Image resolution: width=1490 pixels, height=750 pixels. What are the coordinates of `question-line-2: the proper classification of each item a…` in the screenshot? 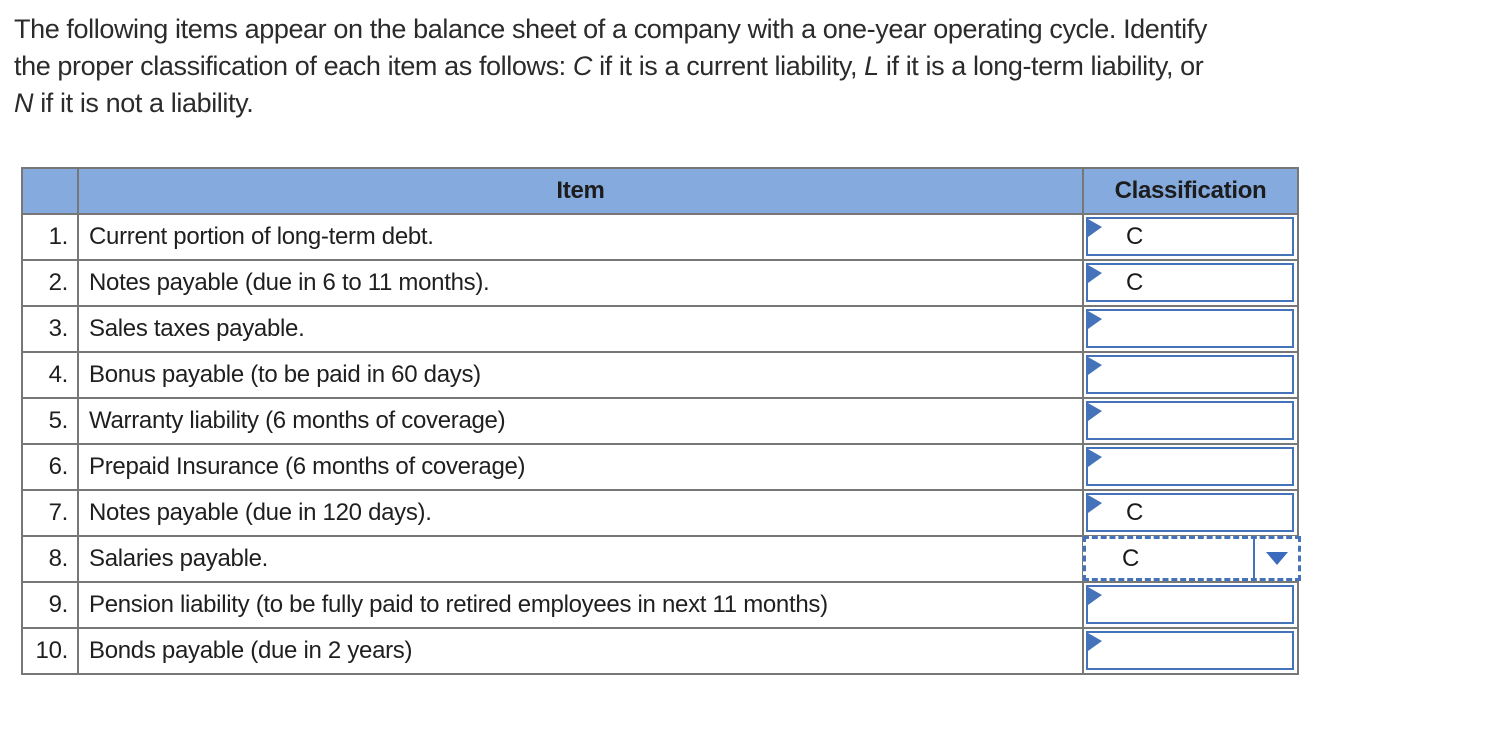 It's located at (747, 66).